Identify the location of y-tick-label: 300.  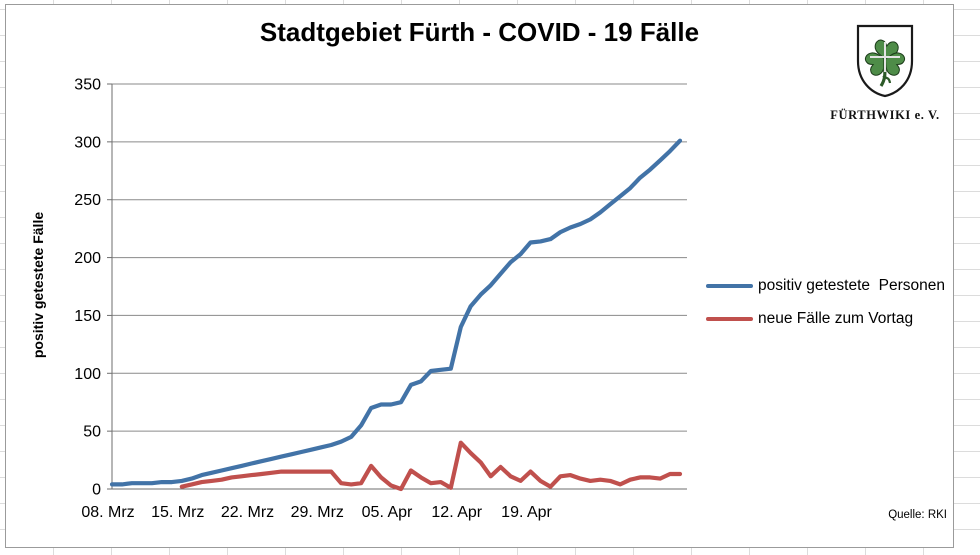
(87, 142).